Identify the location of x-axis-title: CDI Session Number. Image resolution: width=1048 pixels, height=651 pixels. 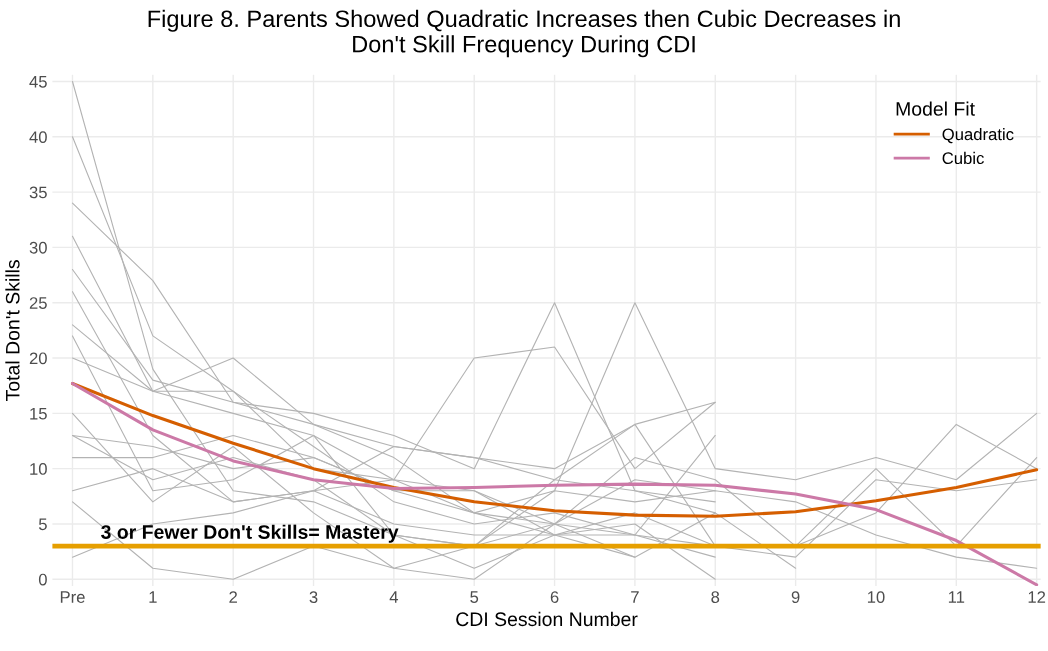
(547, 619).